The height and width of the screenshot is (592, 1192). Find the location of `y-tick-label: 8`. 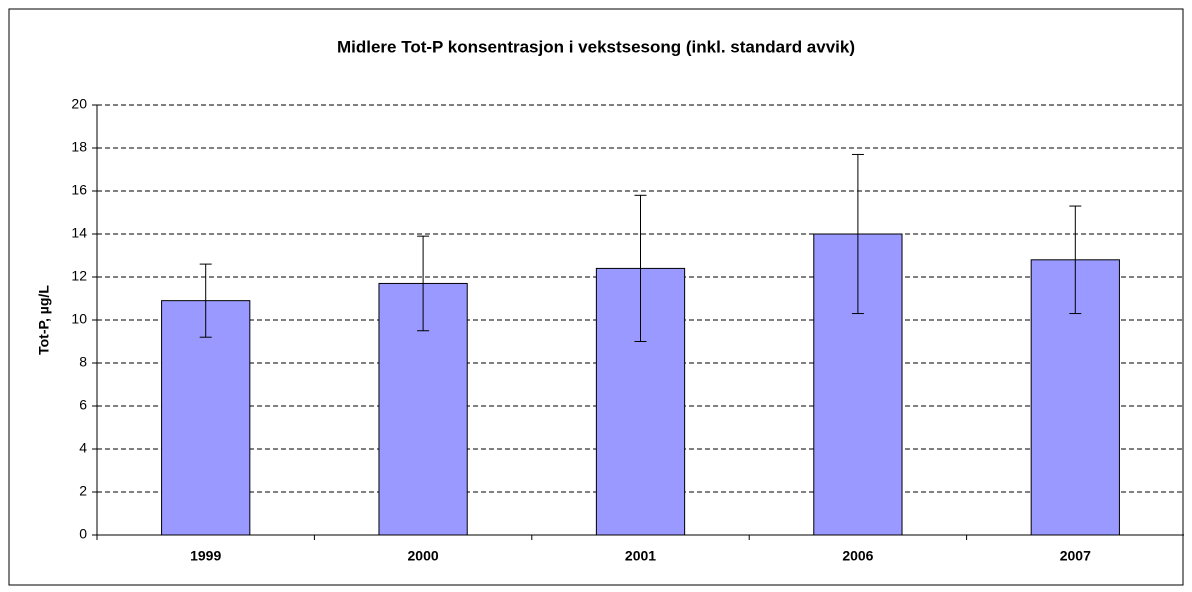

y-tick-label: 8 is located at coordinates (83, 362).